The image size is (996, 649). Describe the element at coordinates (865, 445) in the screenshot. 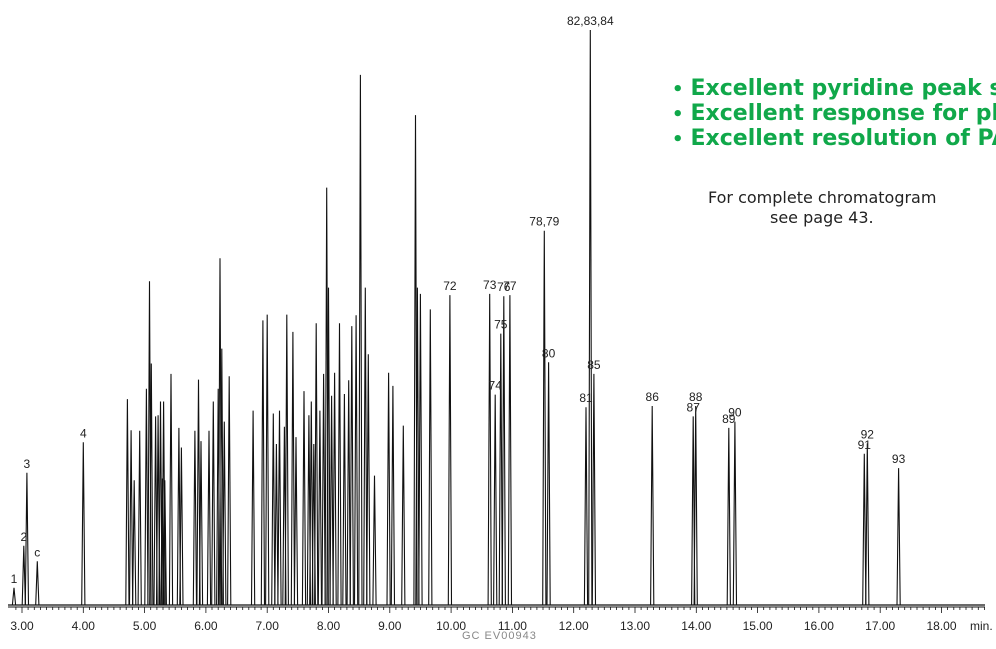

I see `peak-label: 91` at that location.